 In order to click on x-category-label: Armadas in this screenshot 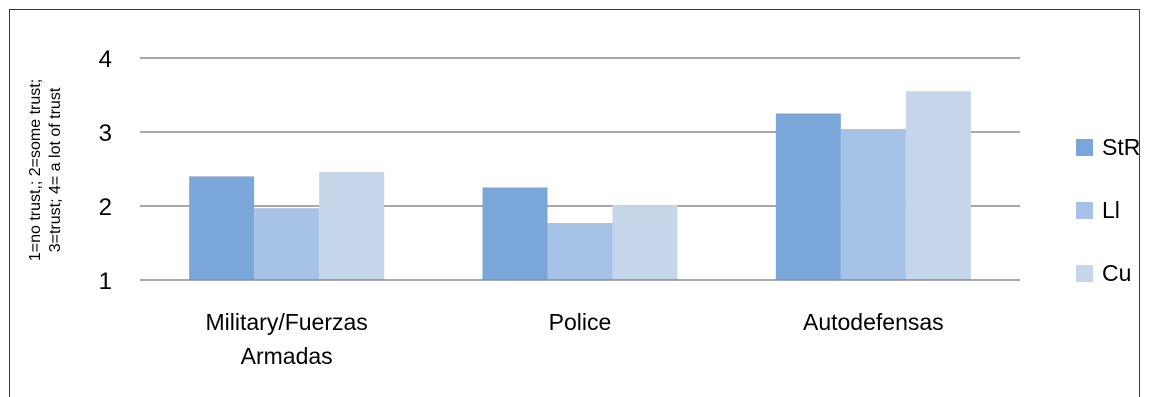, I will do `click(287, 356)`.